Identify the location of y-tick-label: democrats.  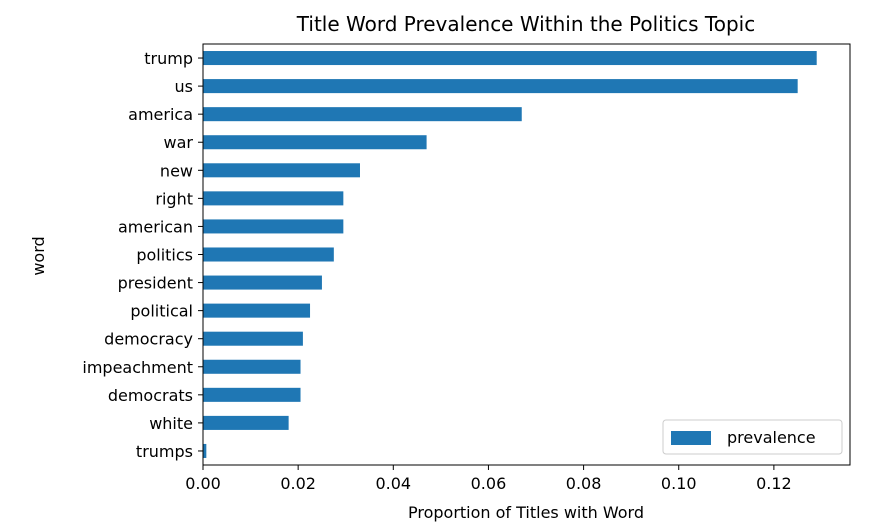
(150, 395).